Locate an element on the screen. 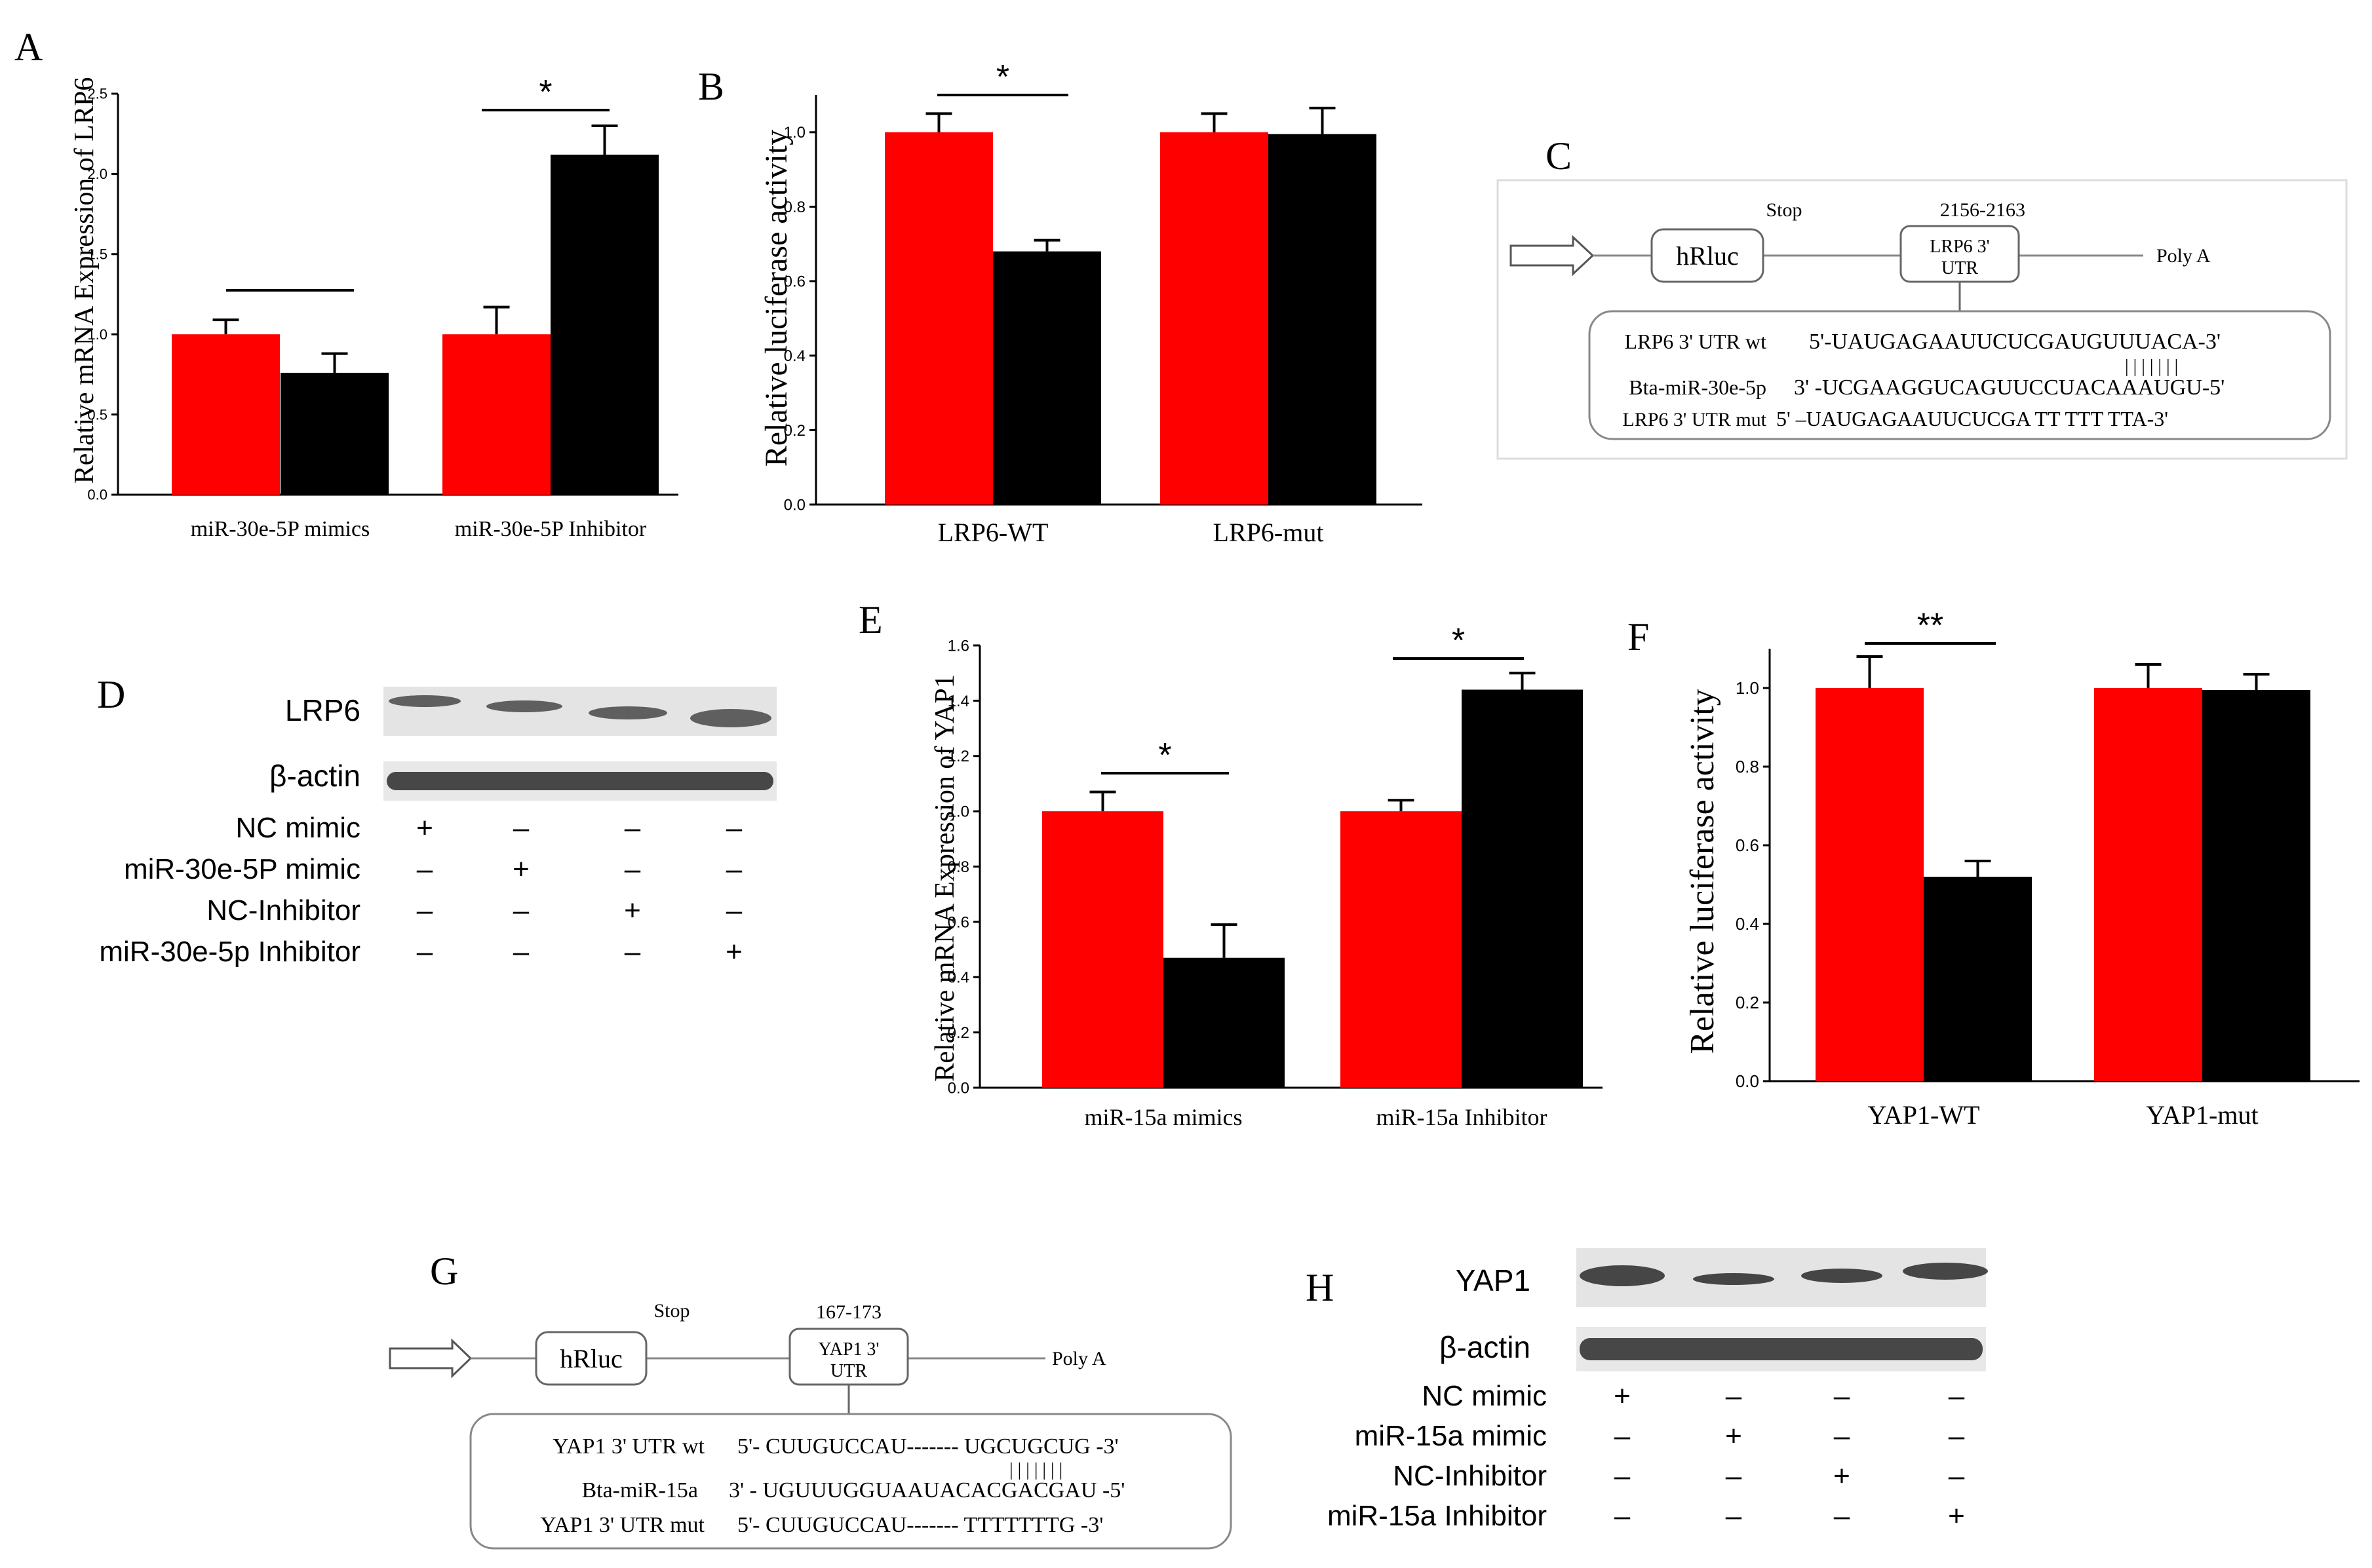 The image size is (2372, 1568). panel-letter-d: D is located at coordinates (111, 694).